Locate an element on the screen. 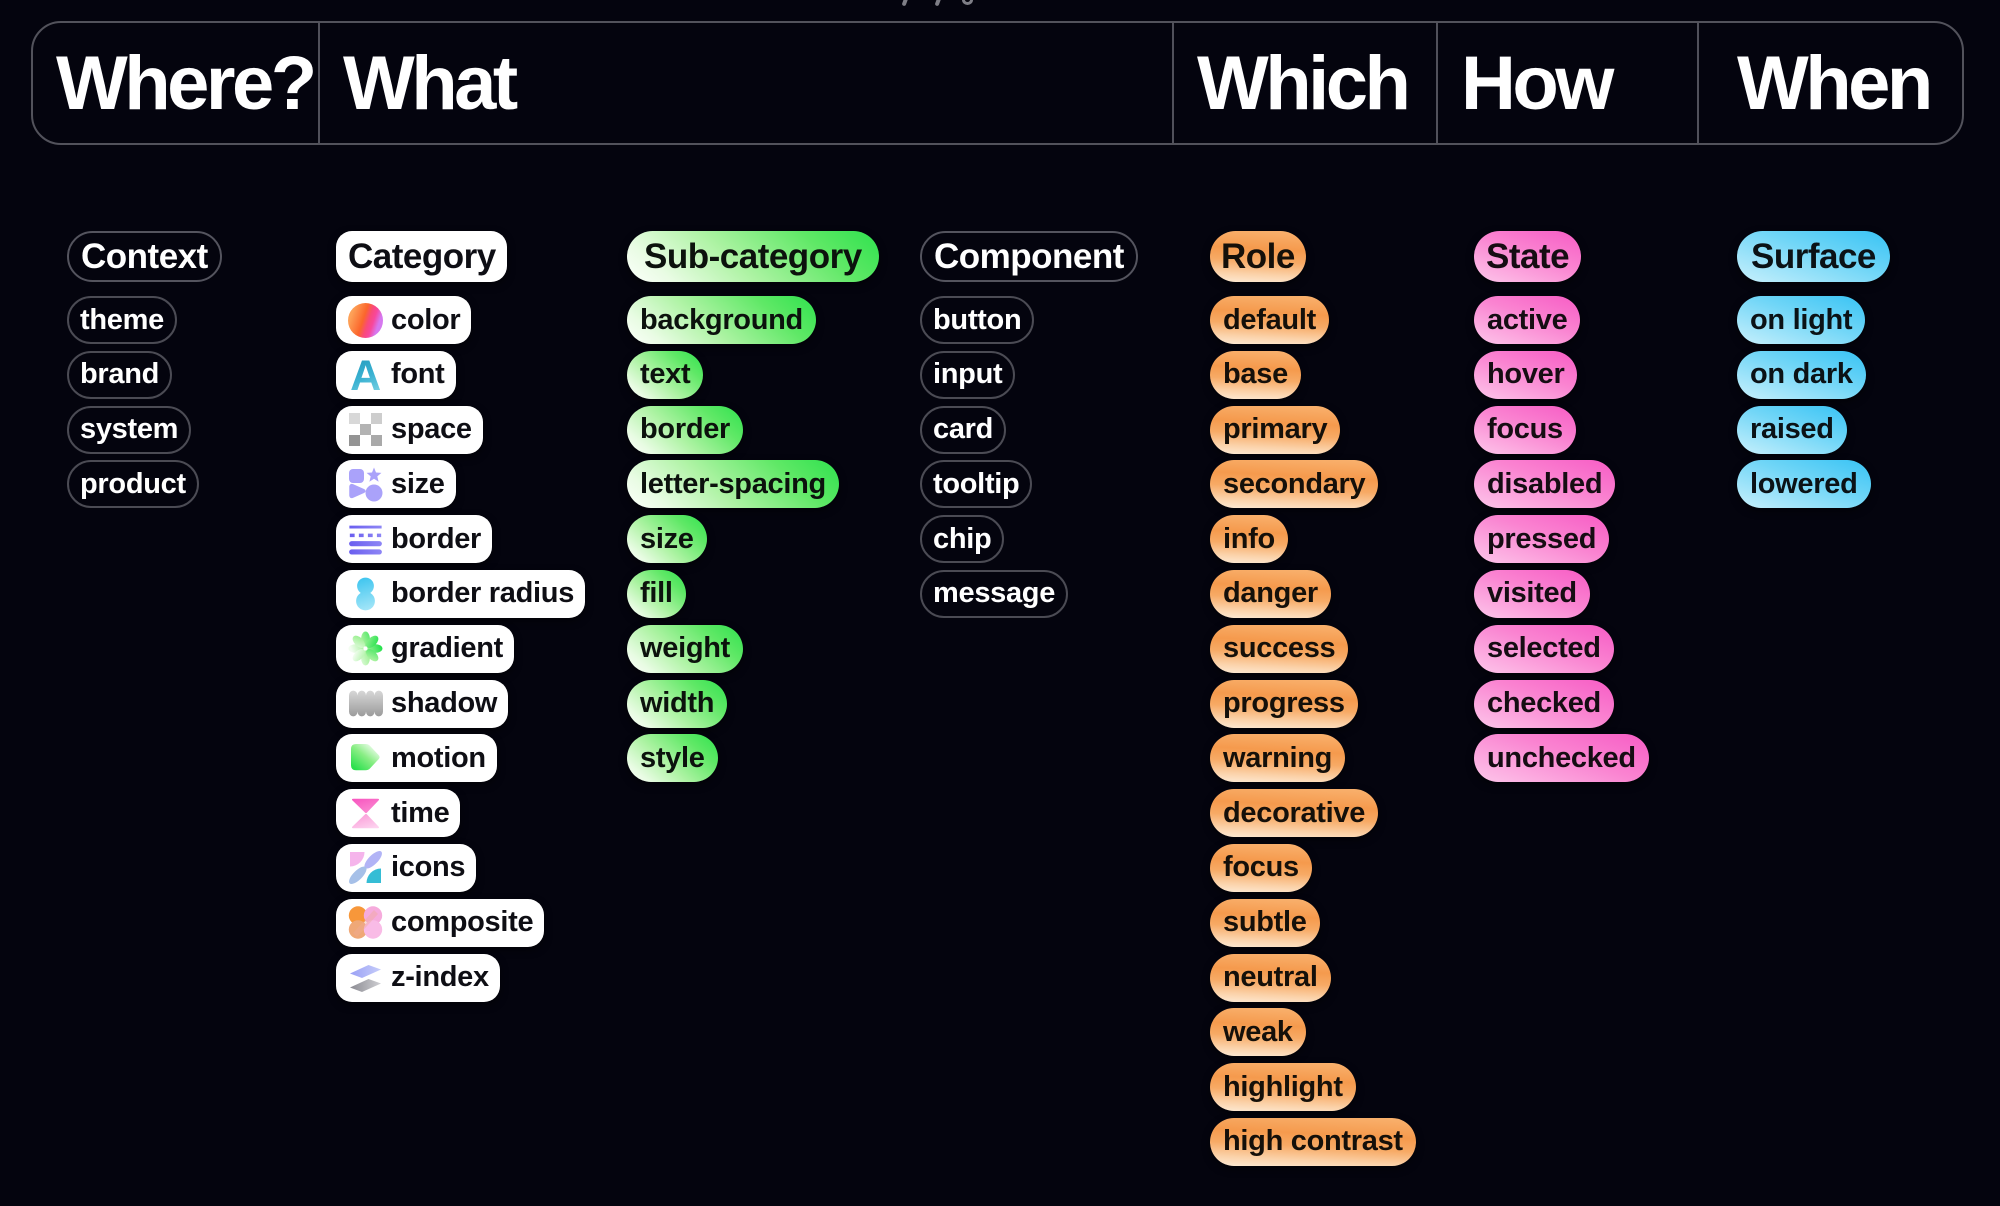  svg-text: A is located at coordinates (365, 374).